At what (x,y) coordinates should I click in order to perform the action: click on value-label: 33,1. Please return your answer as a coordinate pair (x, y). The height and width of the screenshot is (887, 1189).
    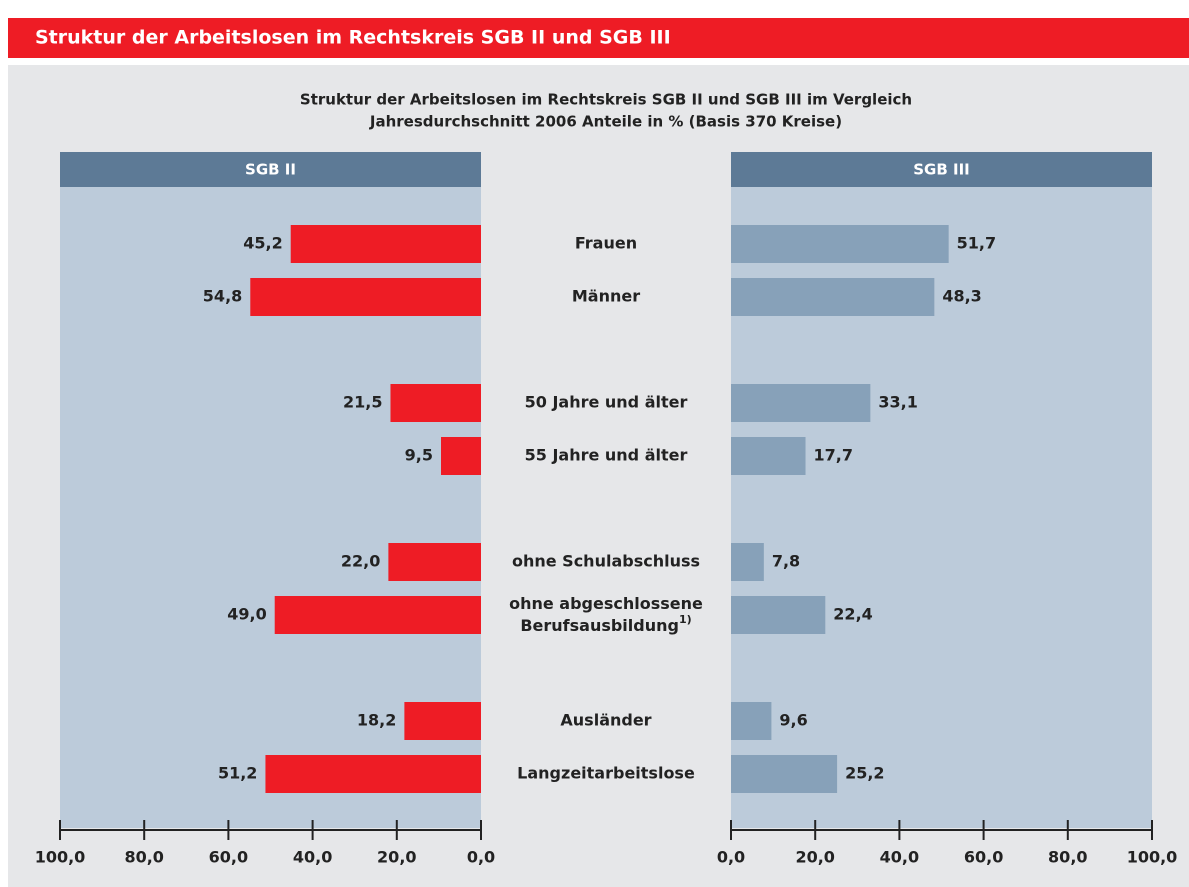
    Looking at the image, I should click on (897, 402).